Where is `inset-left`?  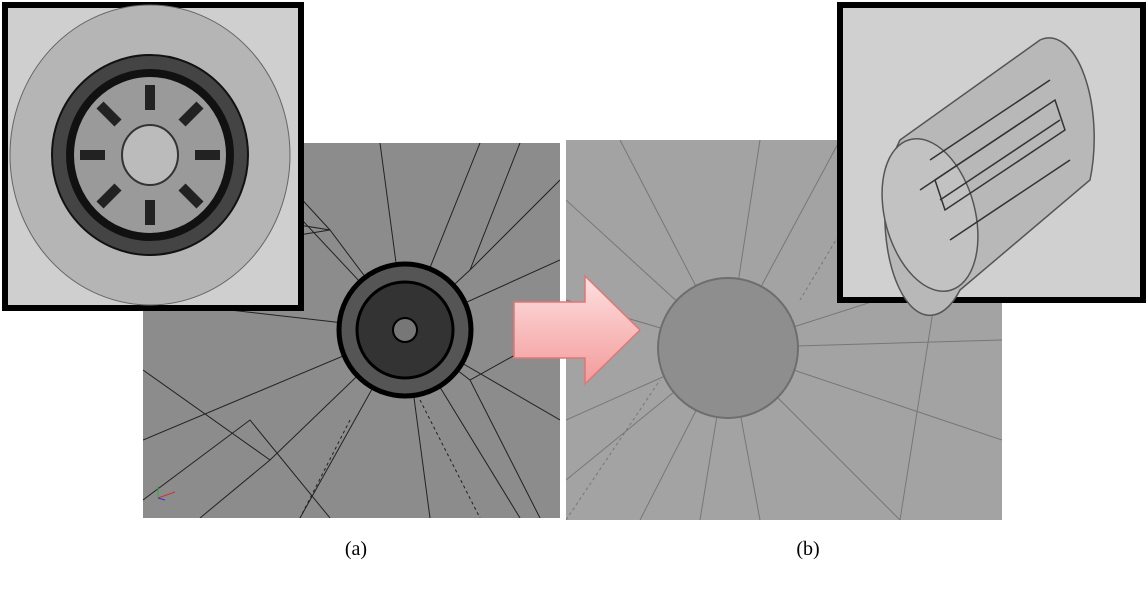
inset-left is located at coordinates (153, 156).